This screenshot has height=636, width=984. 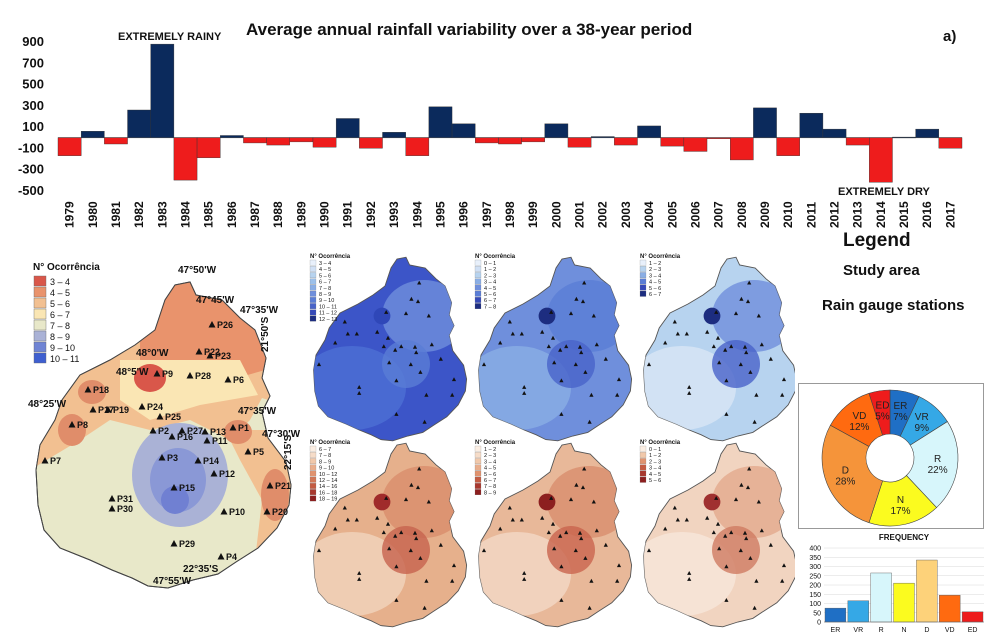 I want to click on station-label: P2, so click(x=163, y=431).